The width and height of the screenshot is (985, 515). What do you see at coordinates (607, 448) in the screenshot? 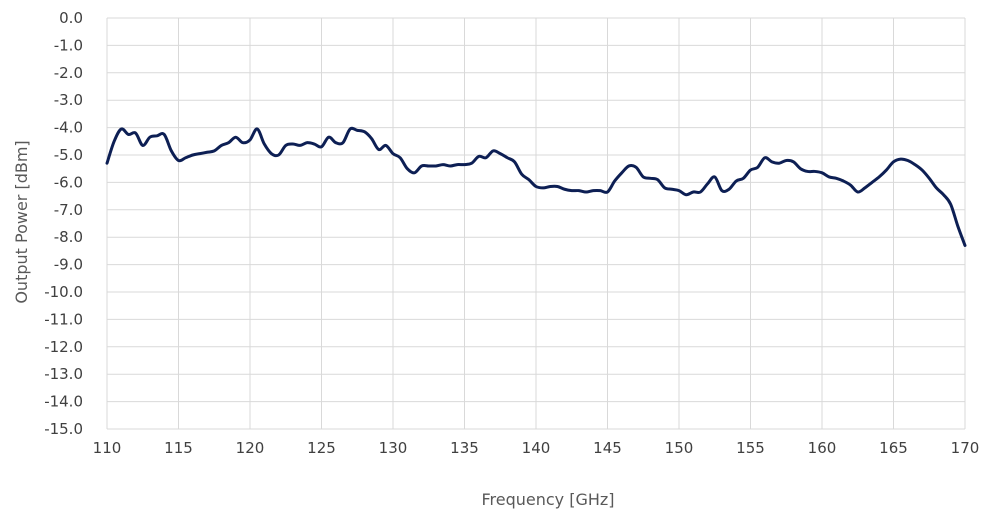
I see `x-tick-label: 145` at bounding box center [607, 448].